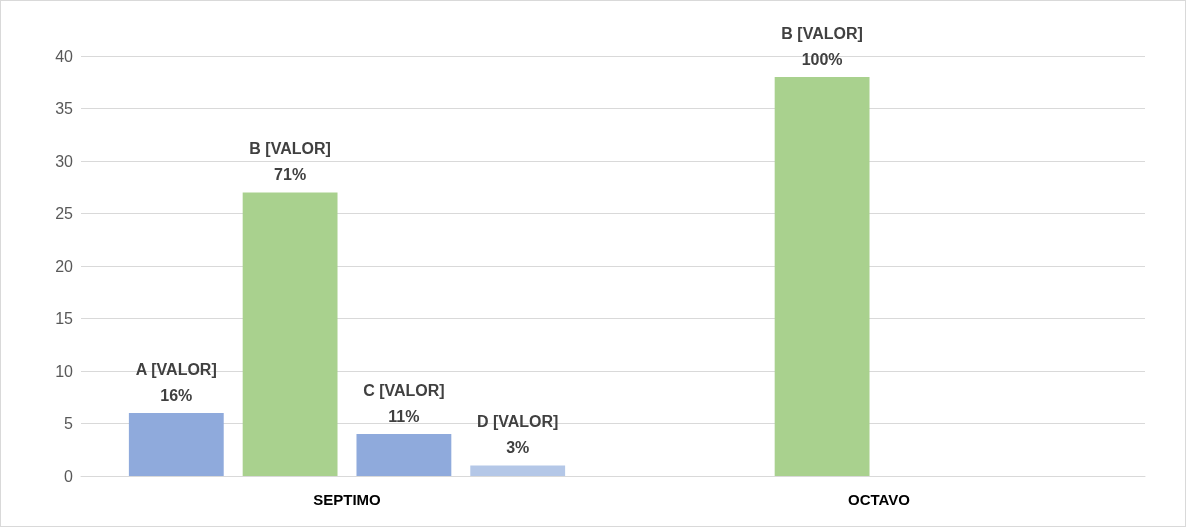 Image resolution: width=1186 pixels, height=527 pixels. What do you see at coordinates (64, 371) in the screenshot?
I see `y-tick-label: 10` at bounding box center [64, 371].